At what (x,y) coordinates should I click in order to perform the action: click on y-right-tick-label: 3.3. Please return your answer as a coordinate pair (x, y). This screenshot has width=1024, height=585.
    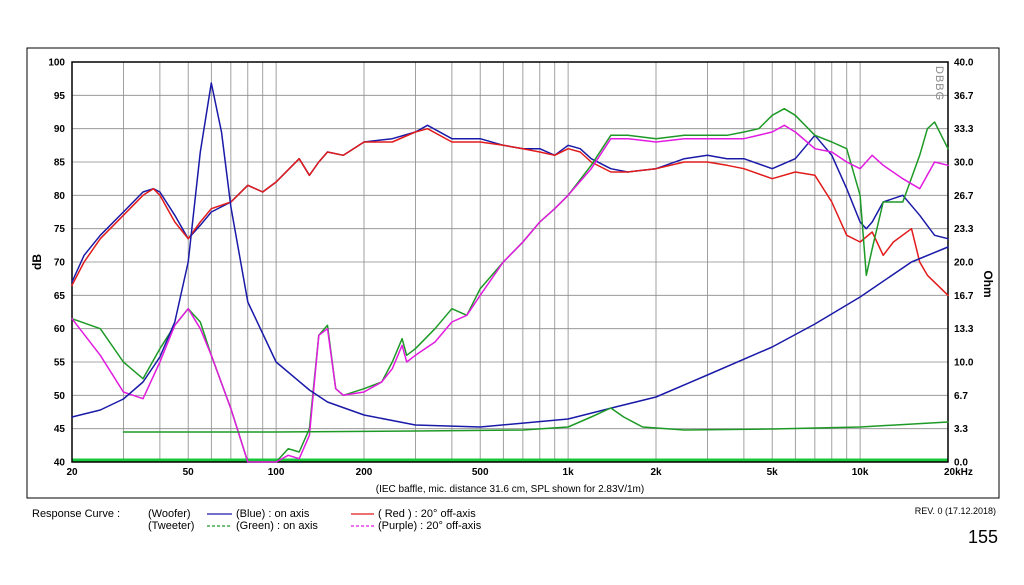
    Looking at the image, I should click on (961, 429).